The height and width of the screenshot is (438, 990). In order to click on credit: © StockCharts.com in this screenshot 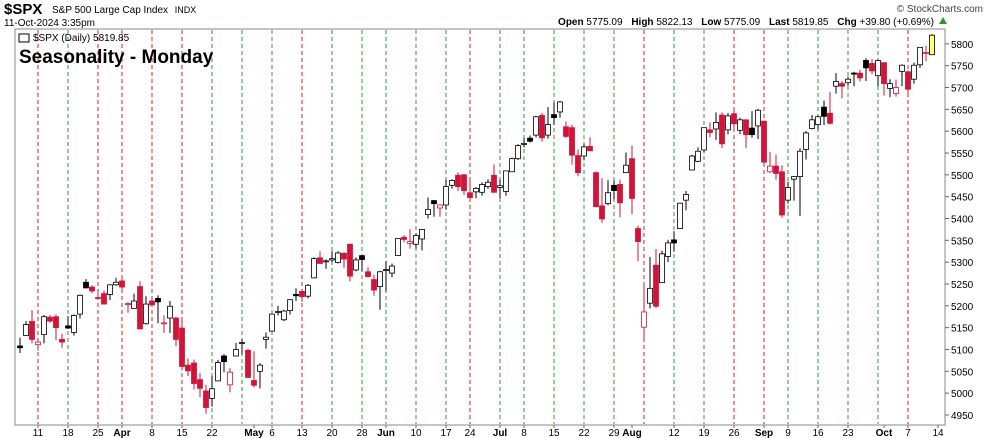, I will do `click(940, 9)`.